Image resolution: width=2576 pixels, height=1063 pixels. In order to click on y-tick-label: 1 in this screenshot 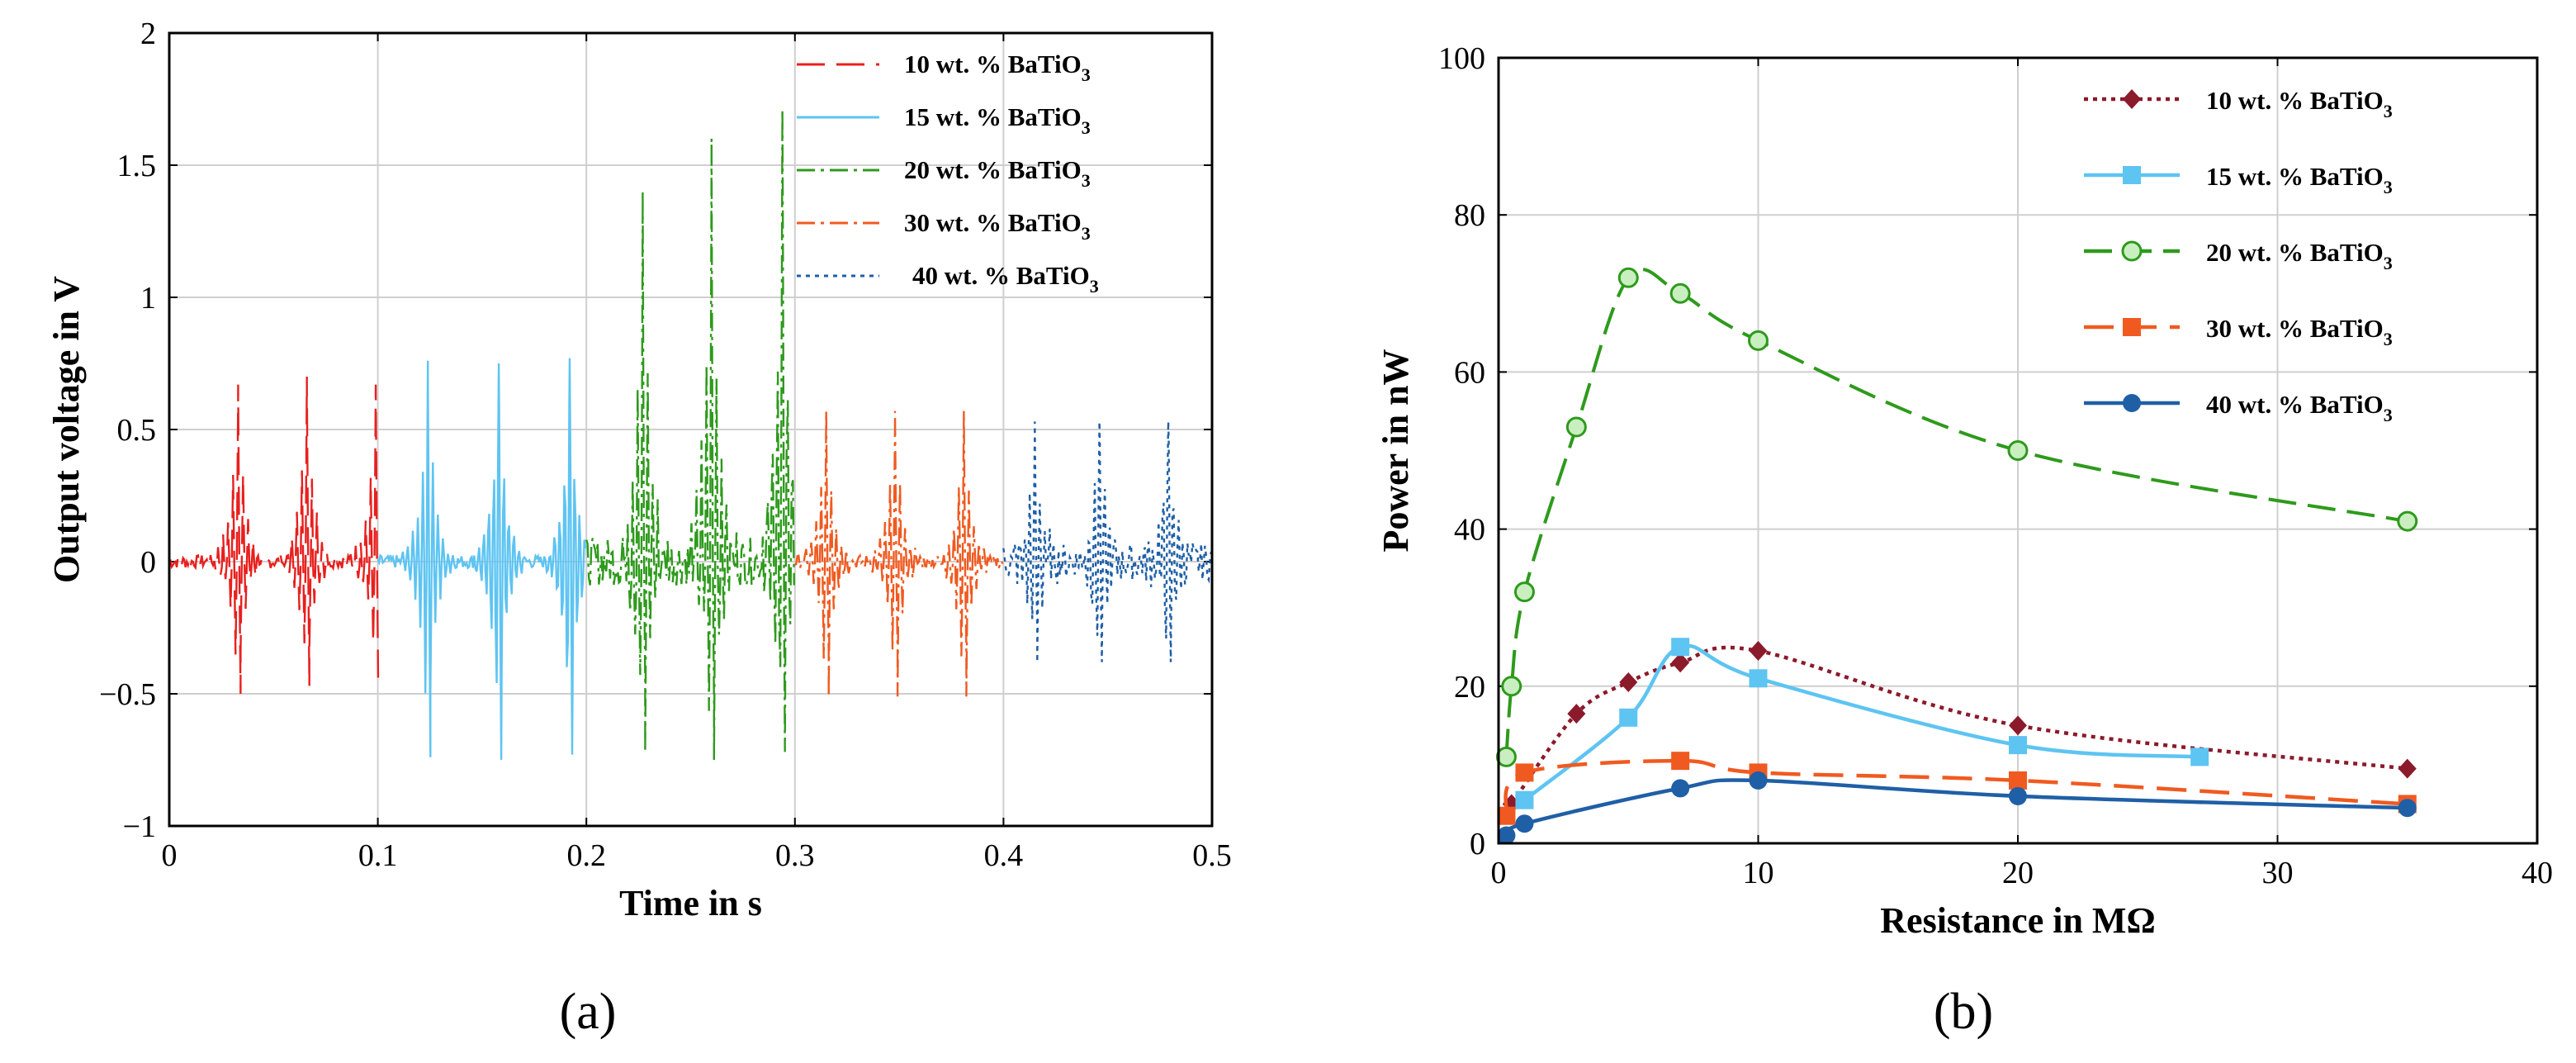, I will do `click(148, 298)`.